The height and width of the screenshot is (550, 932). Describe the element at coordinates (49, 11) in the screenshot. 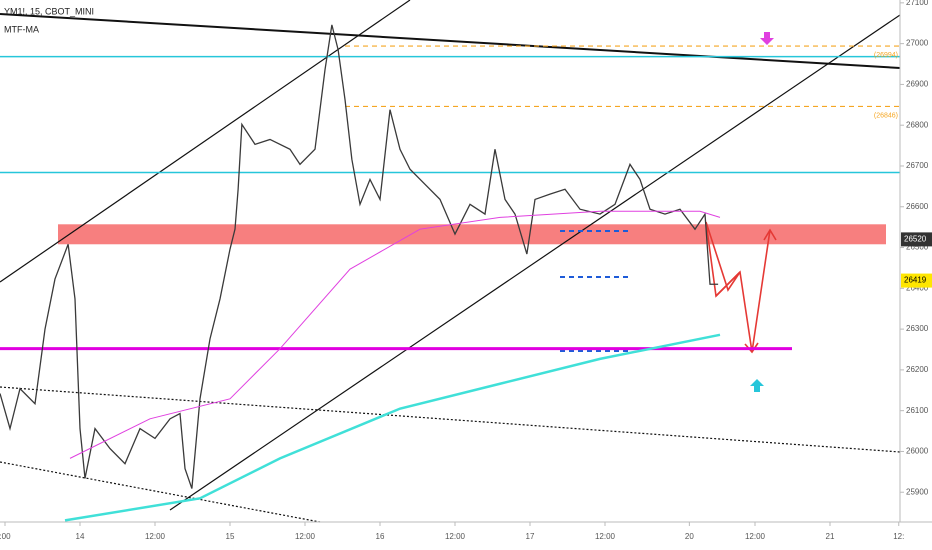

I see `chart-title: YM1!, 15, CBOT_MINI` at that location.